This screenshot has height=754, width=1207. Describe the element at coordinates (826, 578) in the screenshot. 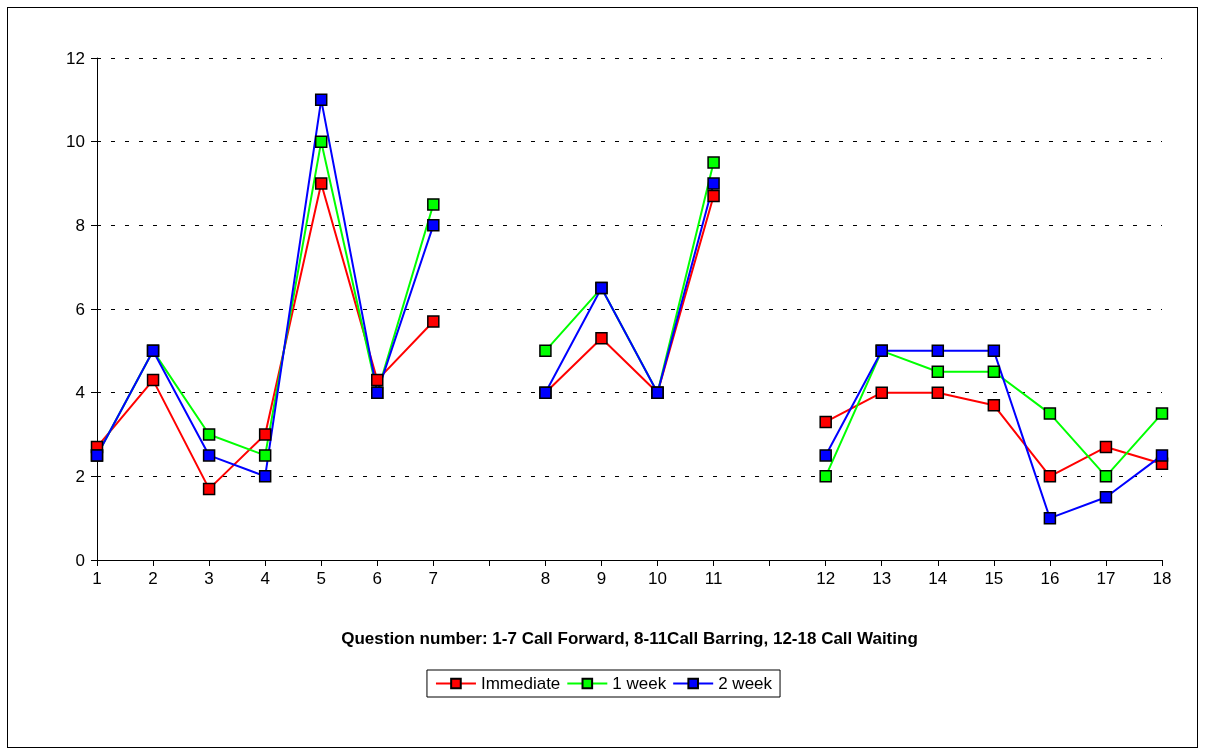

I see `x-tick-label: 12` at that location.